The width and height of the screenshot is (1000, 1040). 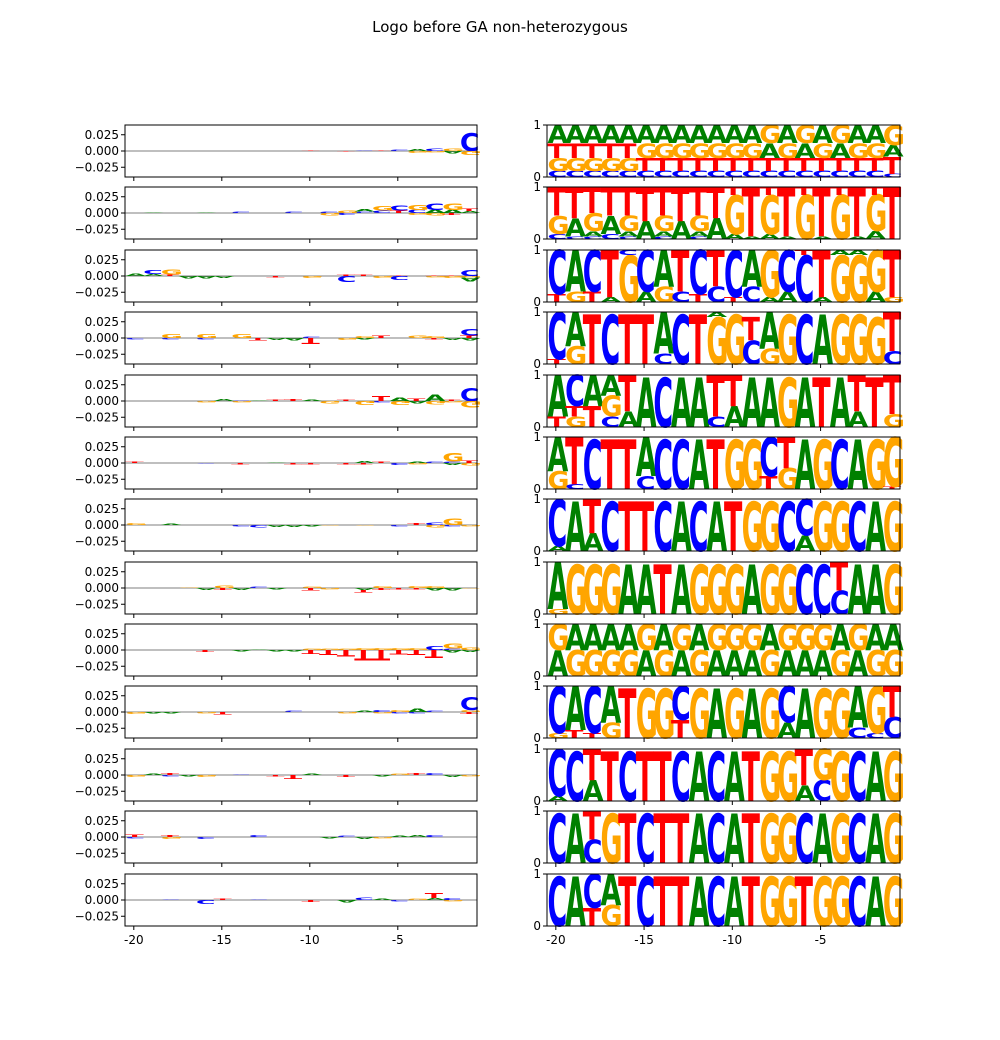 I want to click on y-tick-label: 1, so click(x=537, y=125).